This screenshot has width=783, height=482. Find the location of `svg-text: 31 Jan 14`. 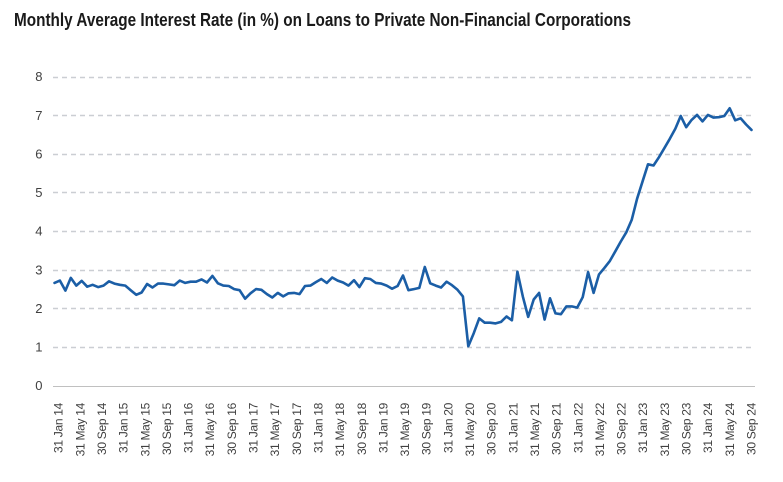

svg-text: 31 Jan 14 is located at coordinates (59, 427).